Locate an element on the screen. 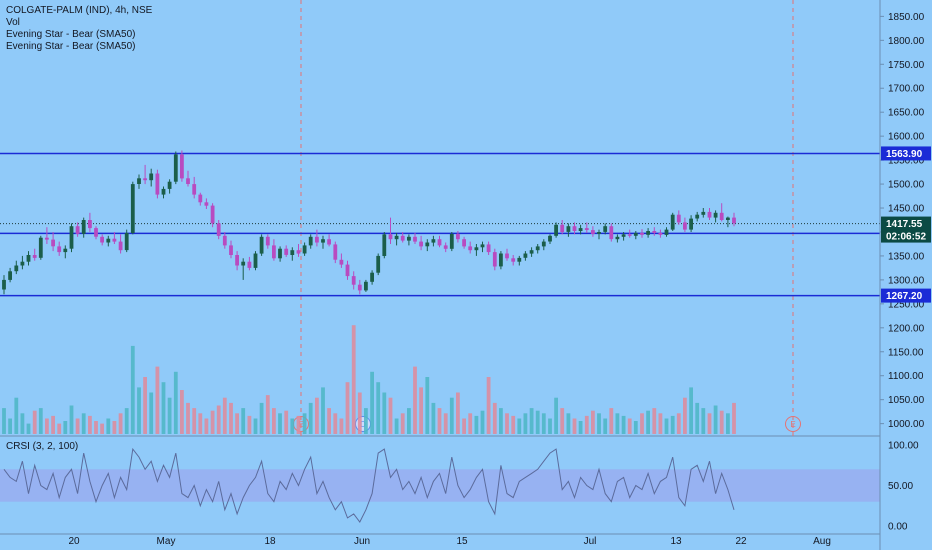 Image resolution: width=932 pixels, height=550 pixels. dividend-marker: D is located at coordinates (363, 424).